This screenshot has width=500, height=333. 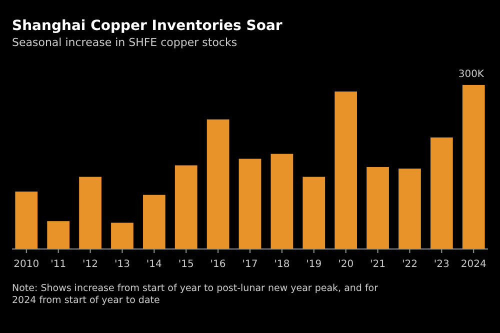 What do you see at coordinates (147, 26) in the screenshot?
I see `chart-title: Shanghai Copper Inventories Soar` at bounding box center [147, 26].